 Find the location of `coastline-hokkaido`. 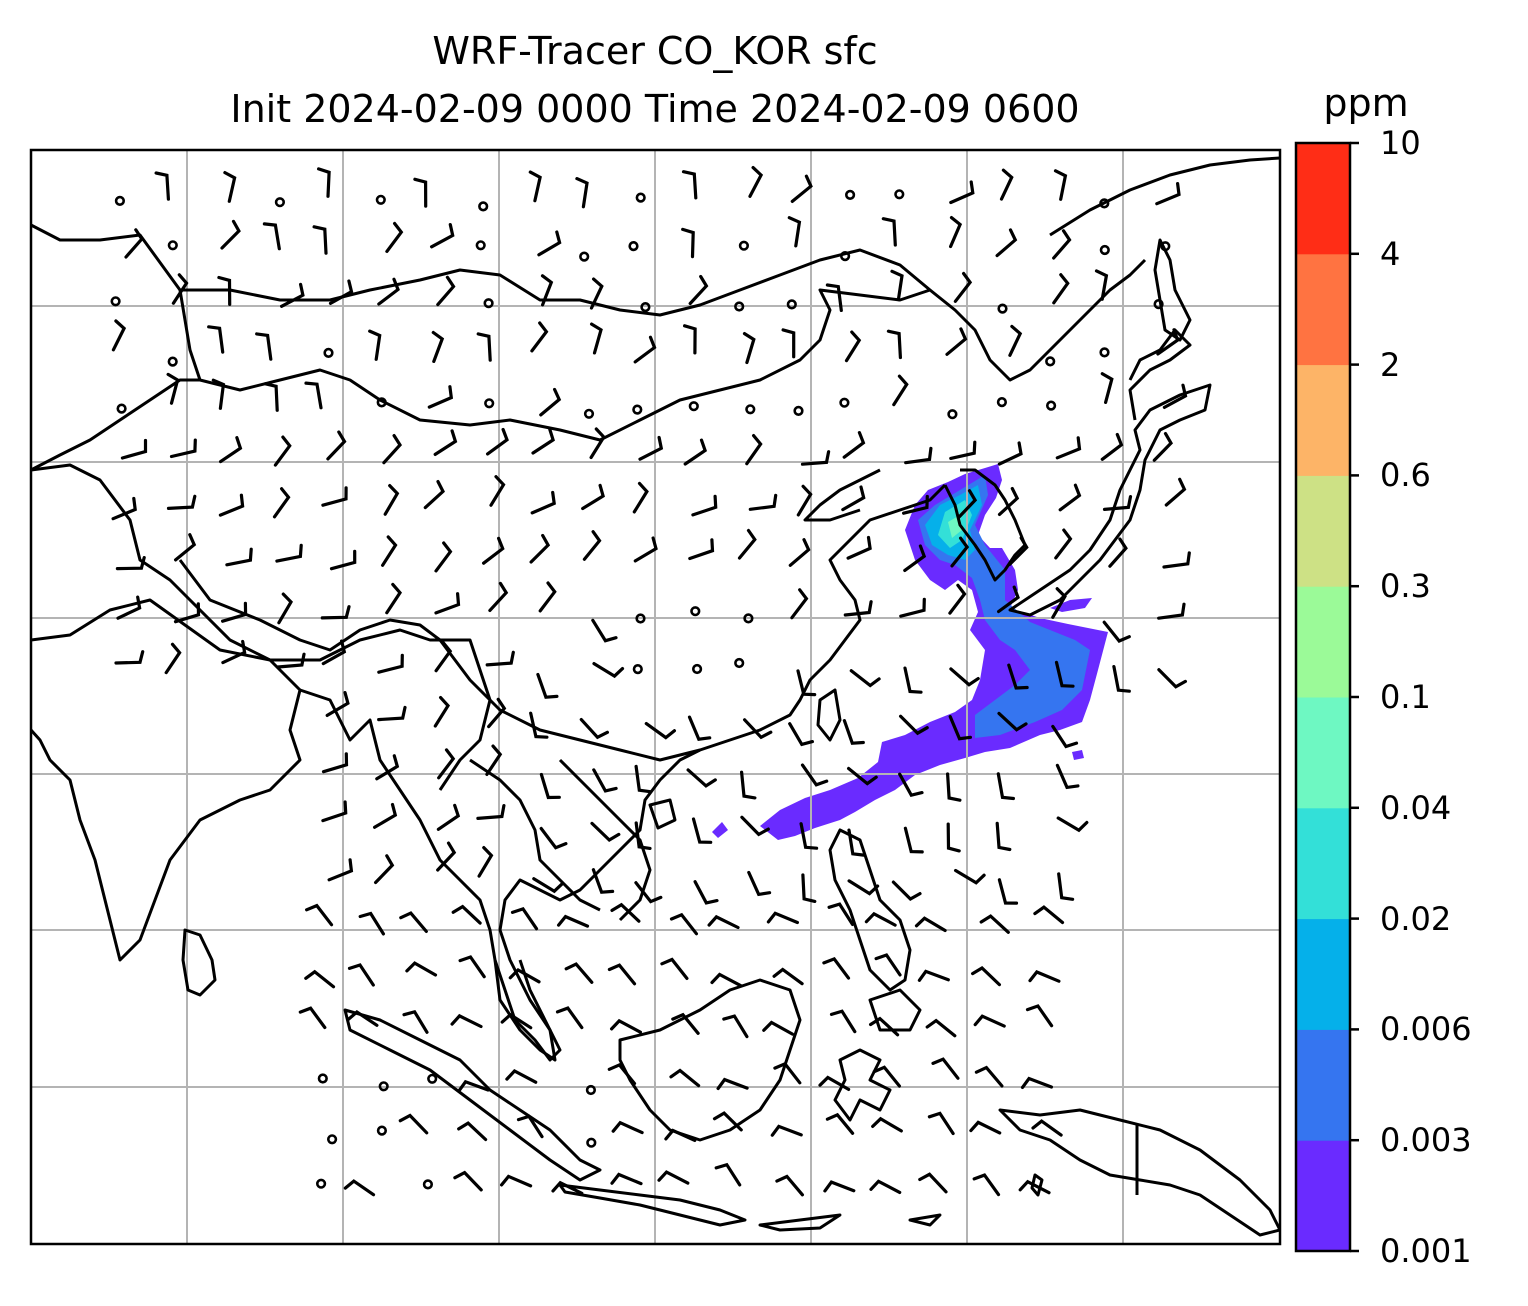

coastline-hokkaido is located at coordinates (1160, 374).